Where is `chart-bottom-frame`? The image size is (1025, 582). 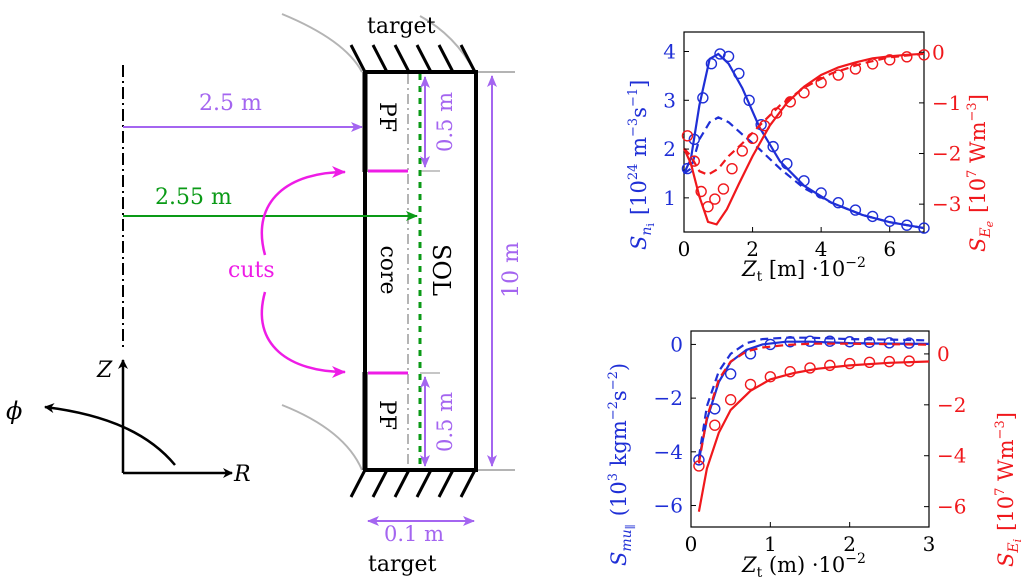 chart-bottom-frame is located at coordinates (810, 429).